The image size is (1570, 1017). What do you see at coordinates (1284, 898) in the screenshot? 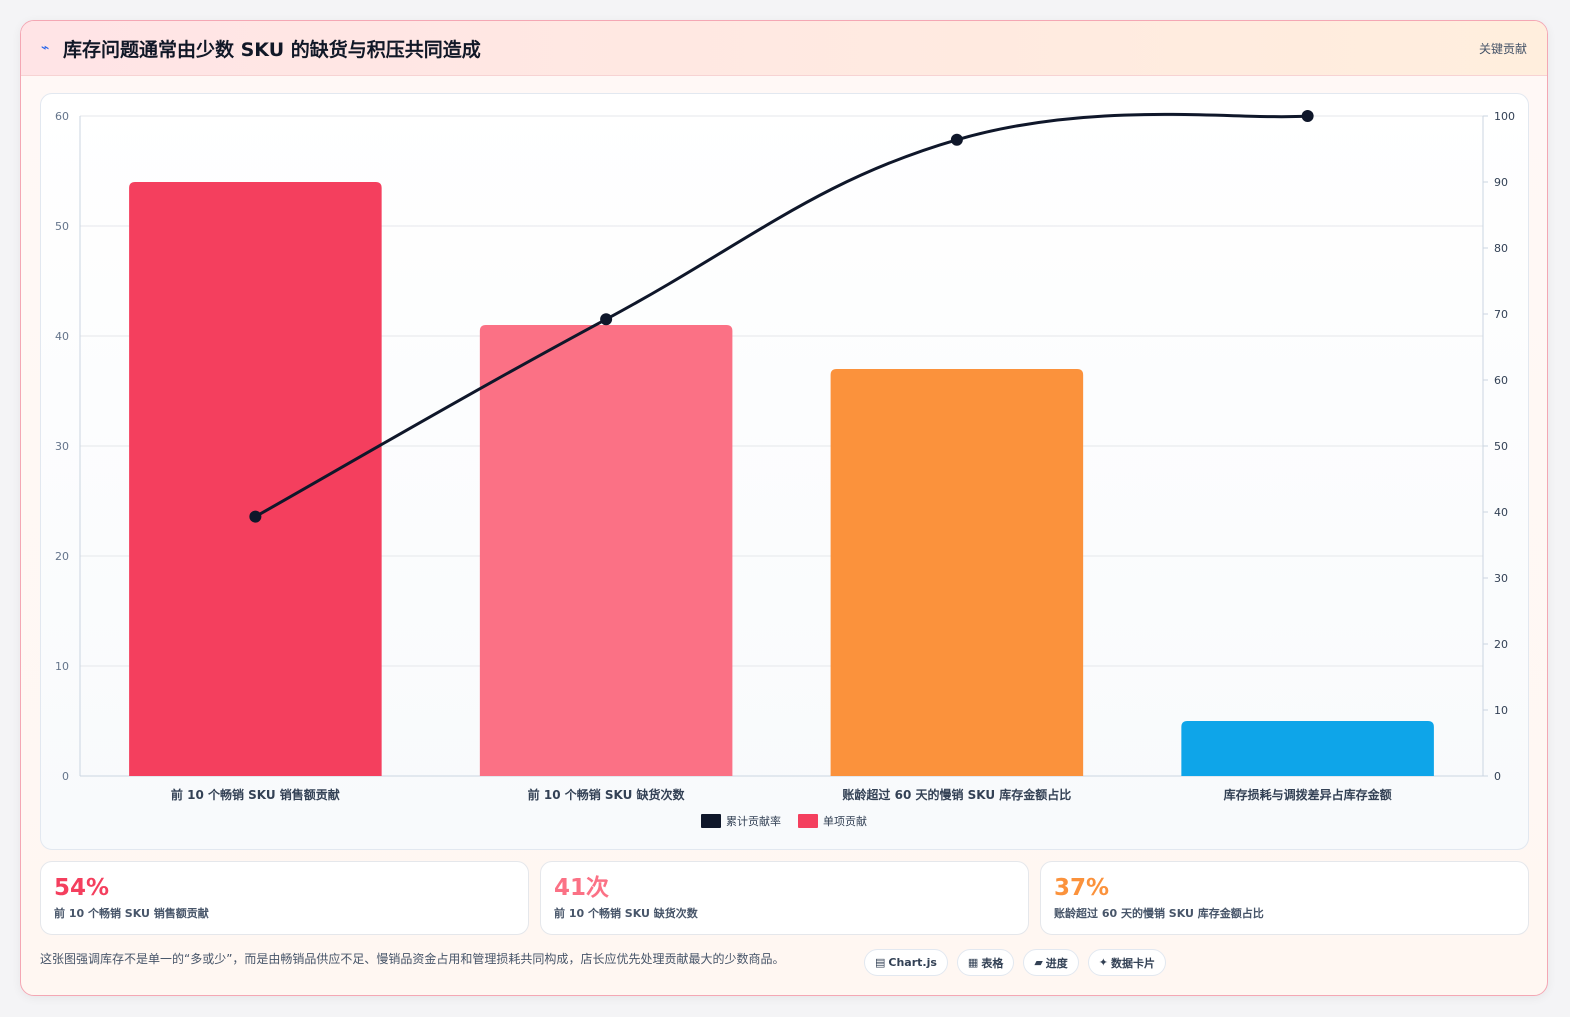
I see `stat-card: 37% 账龄超过 60 天的慢销 SKU 库存金额占比` at bounding box center [1284, 898].